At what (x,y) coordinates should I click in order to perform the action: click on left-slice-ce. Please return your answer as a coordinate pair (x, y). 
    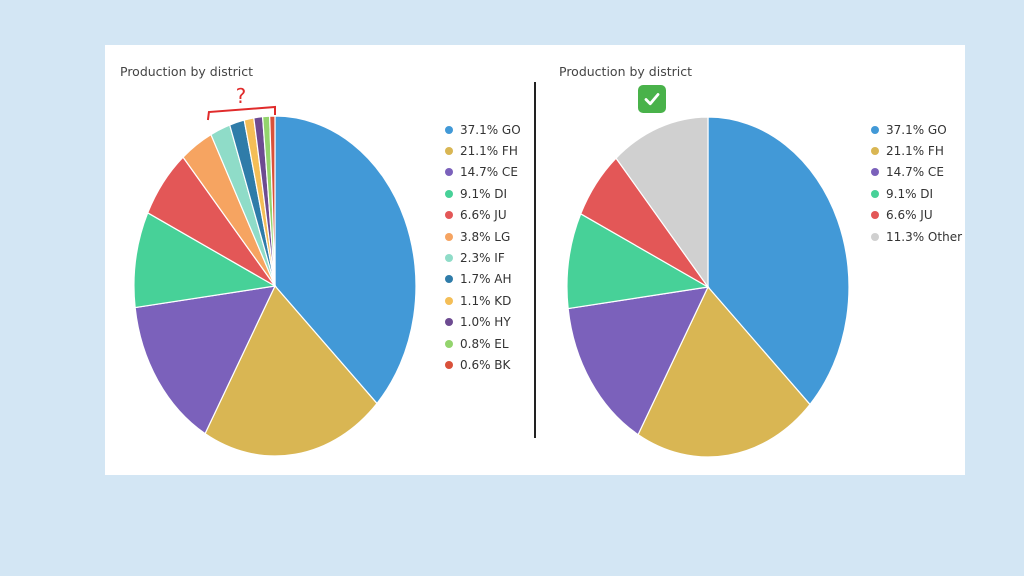
    Looking at the image, I should click on (205, 360).